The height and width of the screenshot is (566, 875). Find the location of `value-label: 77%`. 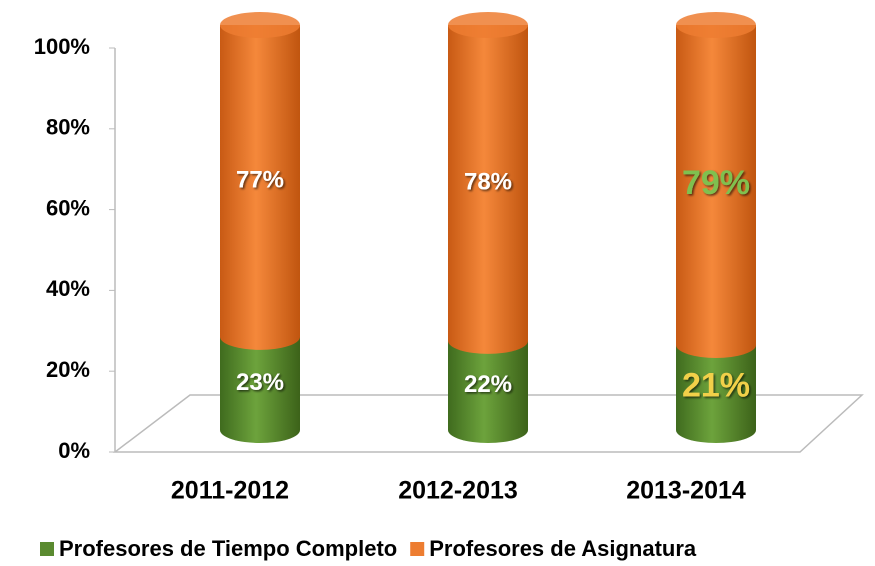

value-label: 77% is located at coordinates (260, 179).